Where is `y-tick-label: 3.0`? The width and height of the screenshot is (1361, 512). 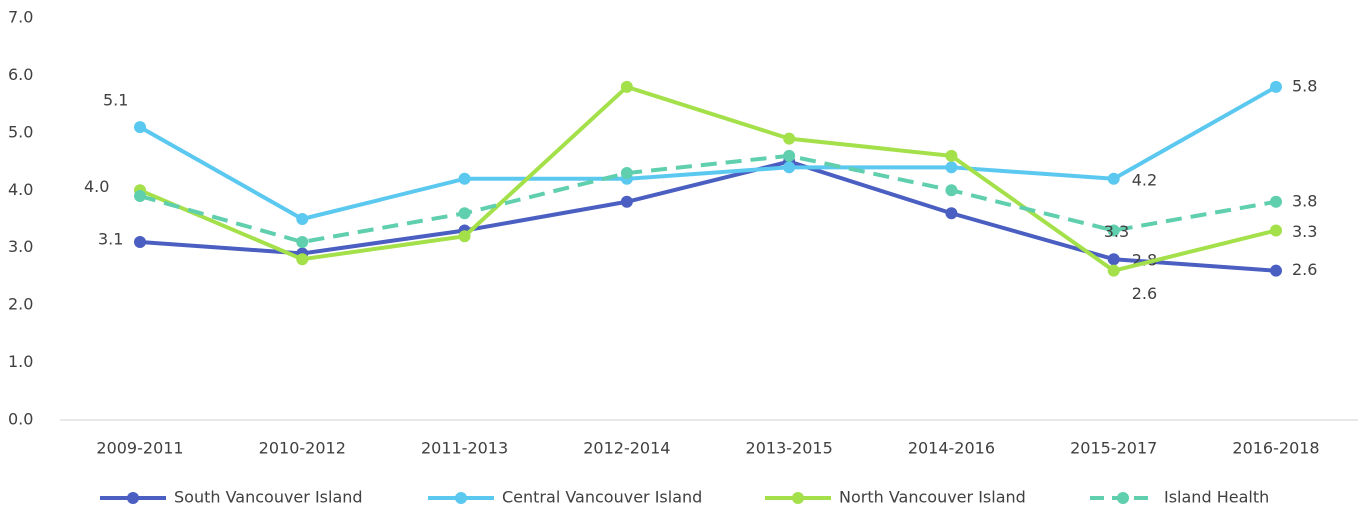
y-tick-label: 3.0 is located at coordinates (20, 246).